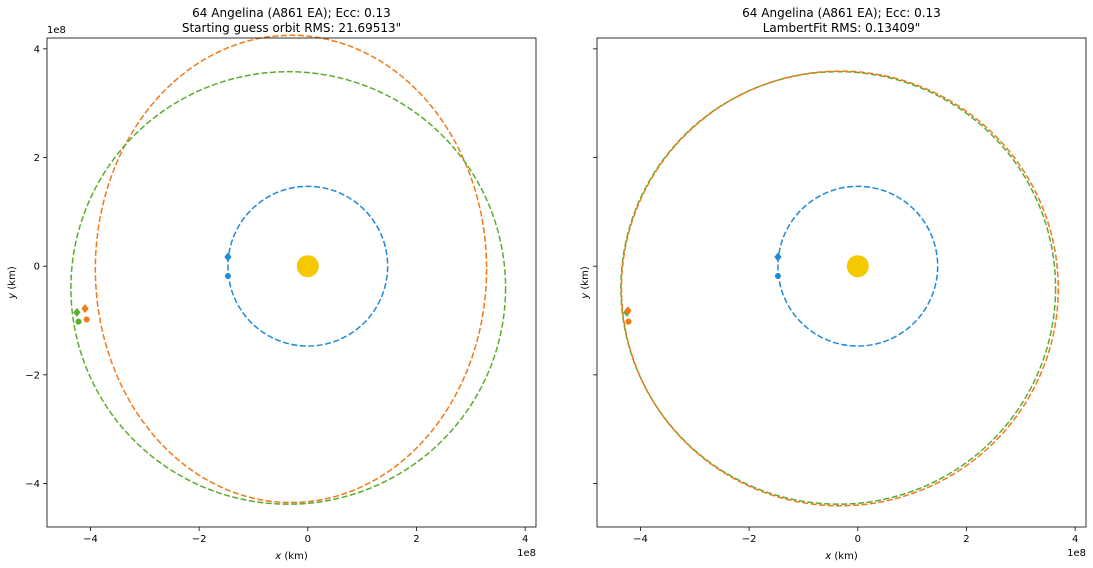 This screenshot has width=1093, height=568. Describe the element at coordinates (37, 49) in the screenshot. I see `y-tick-label: 4` at that location.